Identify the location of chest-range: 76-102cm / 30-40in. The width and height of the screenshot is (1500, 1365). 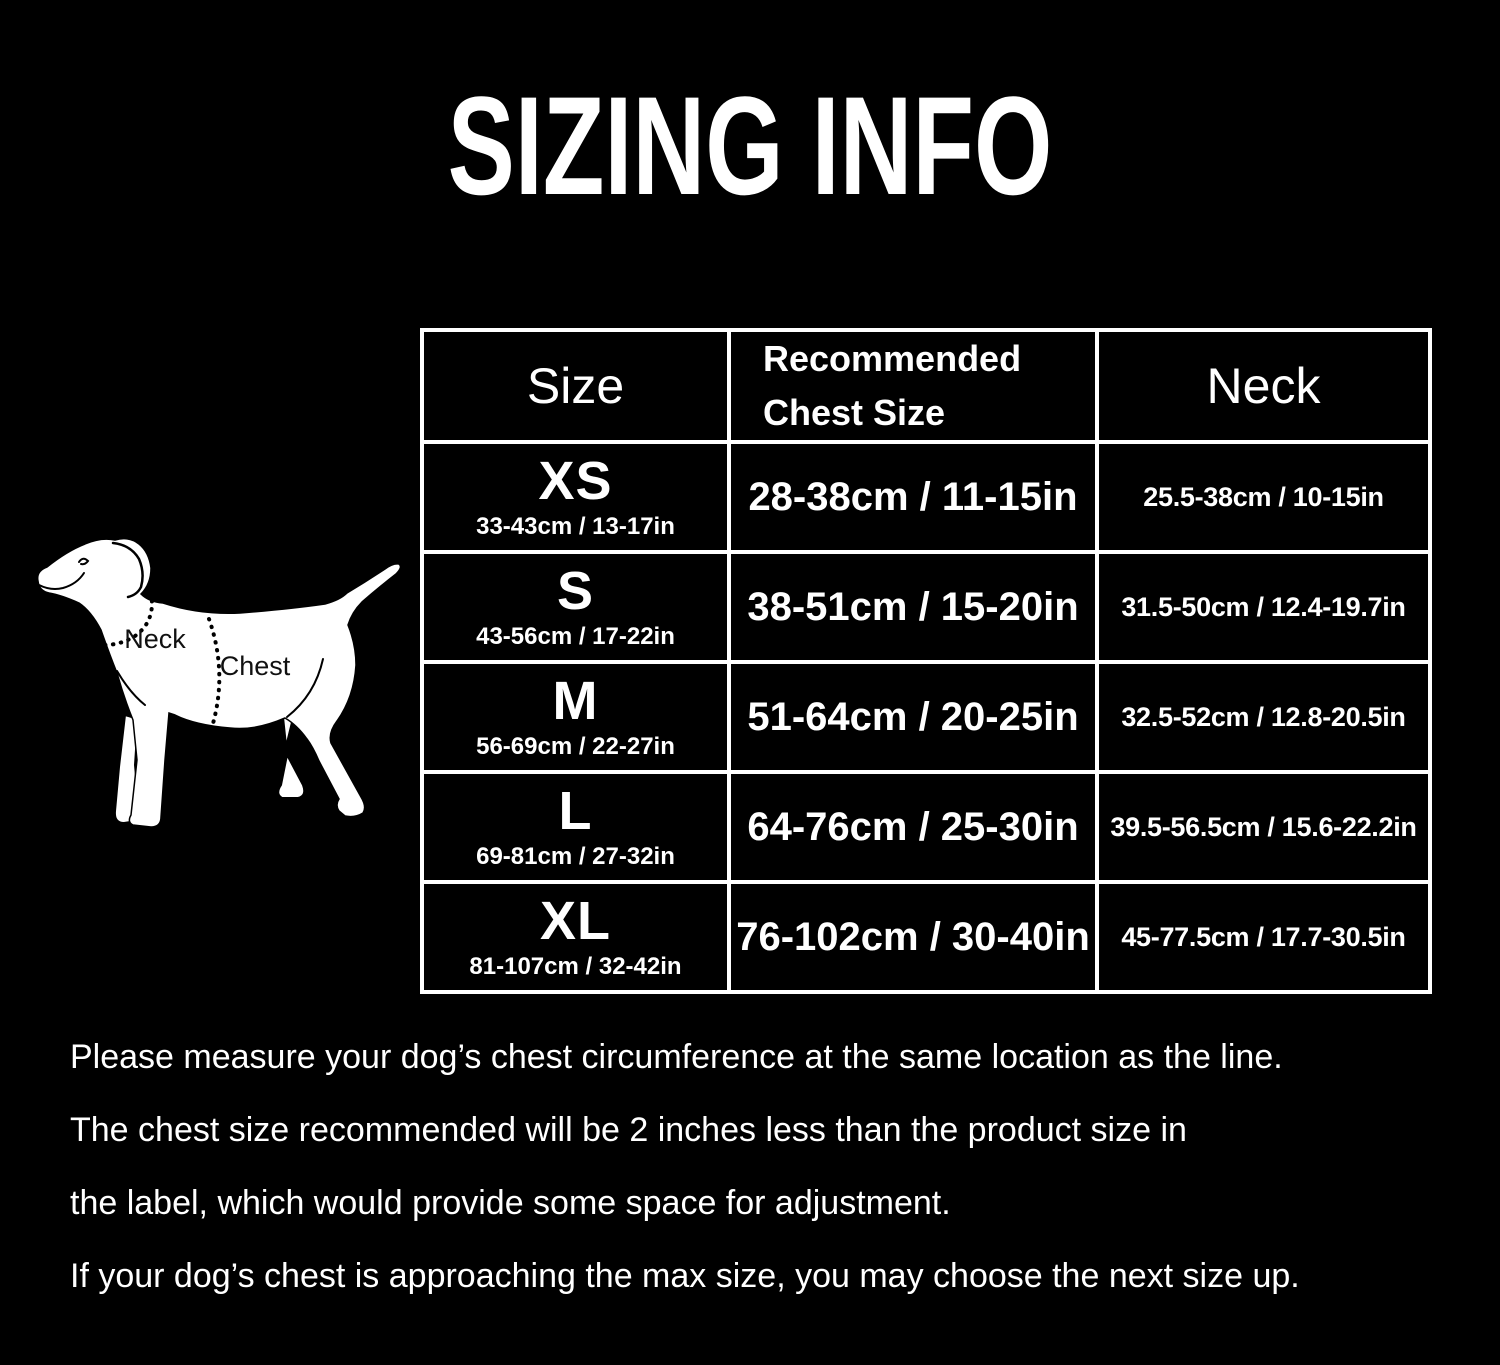
(913, 937).